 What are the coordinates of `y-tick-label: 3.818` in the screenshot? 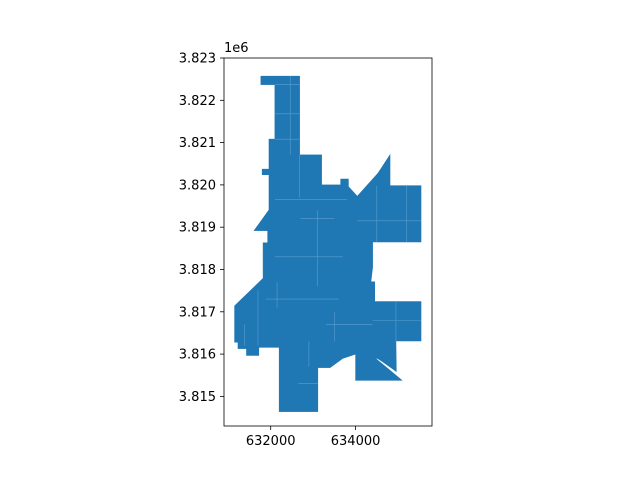 It's located at (197, 270).